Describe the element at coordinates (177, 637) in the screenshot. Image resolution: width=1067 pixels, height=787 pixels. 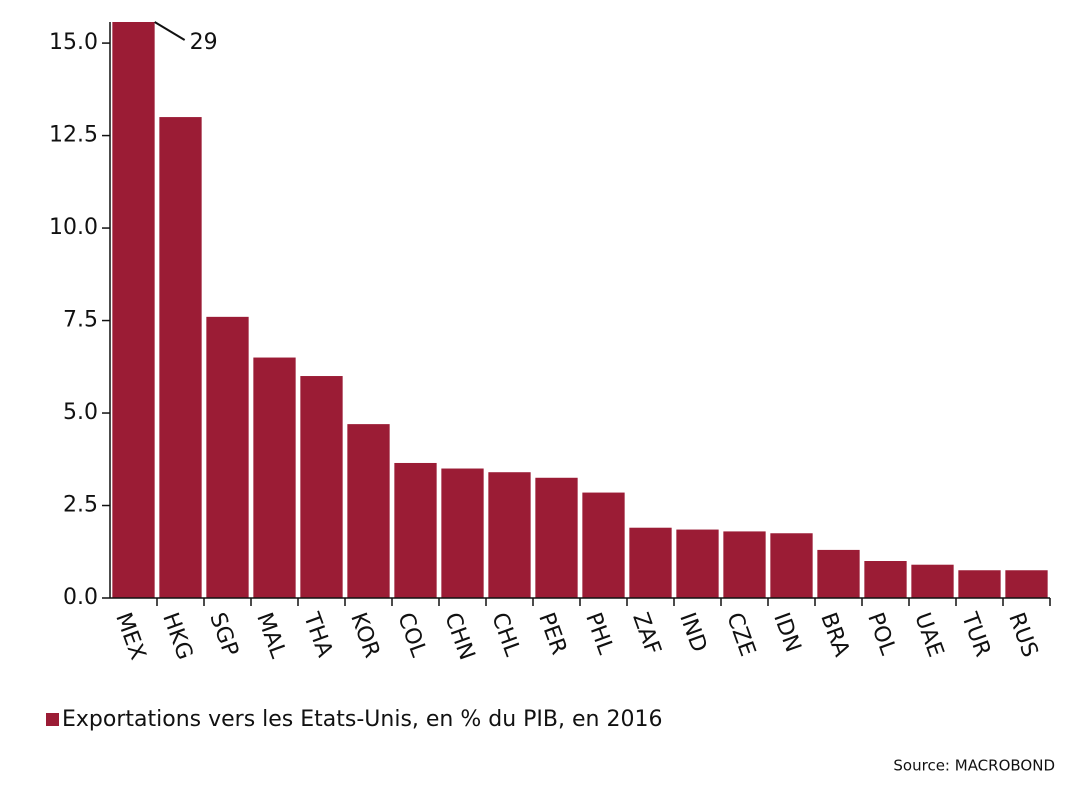
I see `x-tick-label: HKG` at that location.